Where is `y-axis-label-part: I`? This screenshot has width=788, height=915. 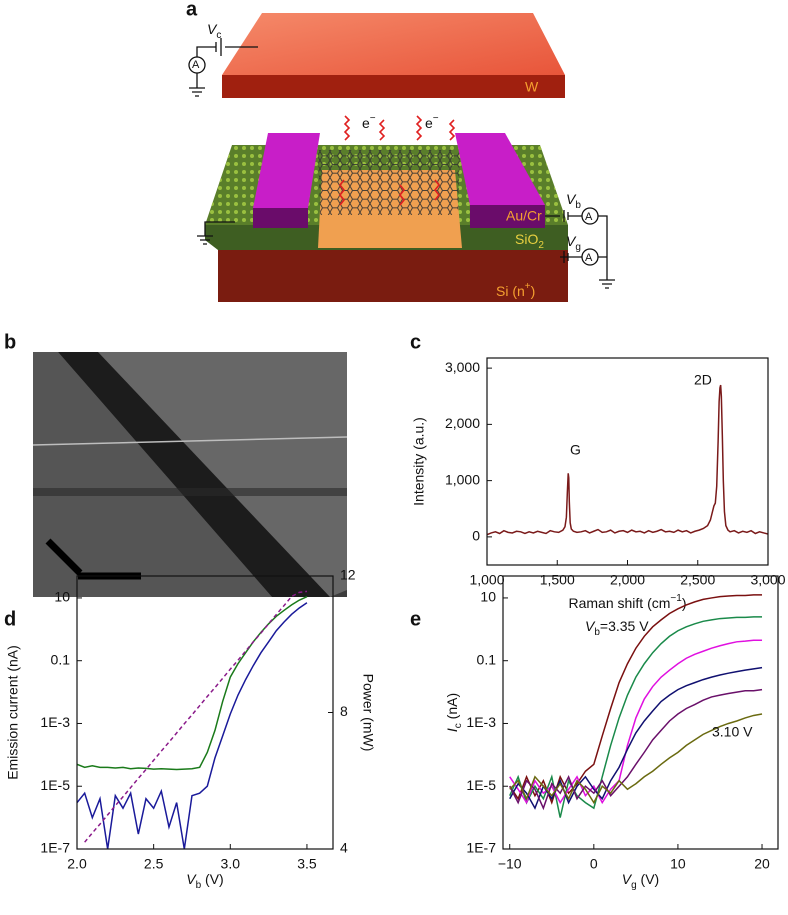
y-axis-label-part: I is located at coordinates (452, 730).